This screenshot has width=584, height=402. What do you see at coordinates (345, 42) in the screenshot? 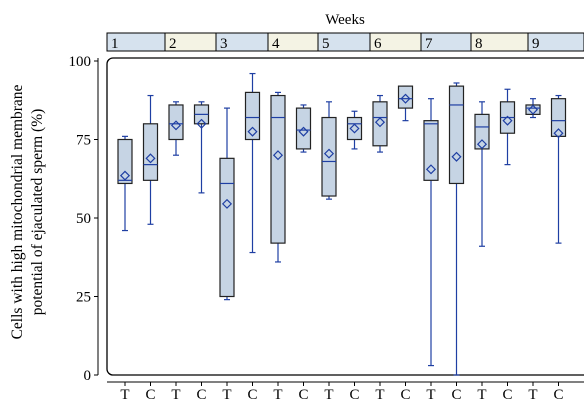
I see `week-strip: 1 2 3 4 5 6 7 8 9` at bounding box center [345, 42].